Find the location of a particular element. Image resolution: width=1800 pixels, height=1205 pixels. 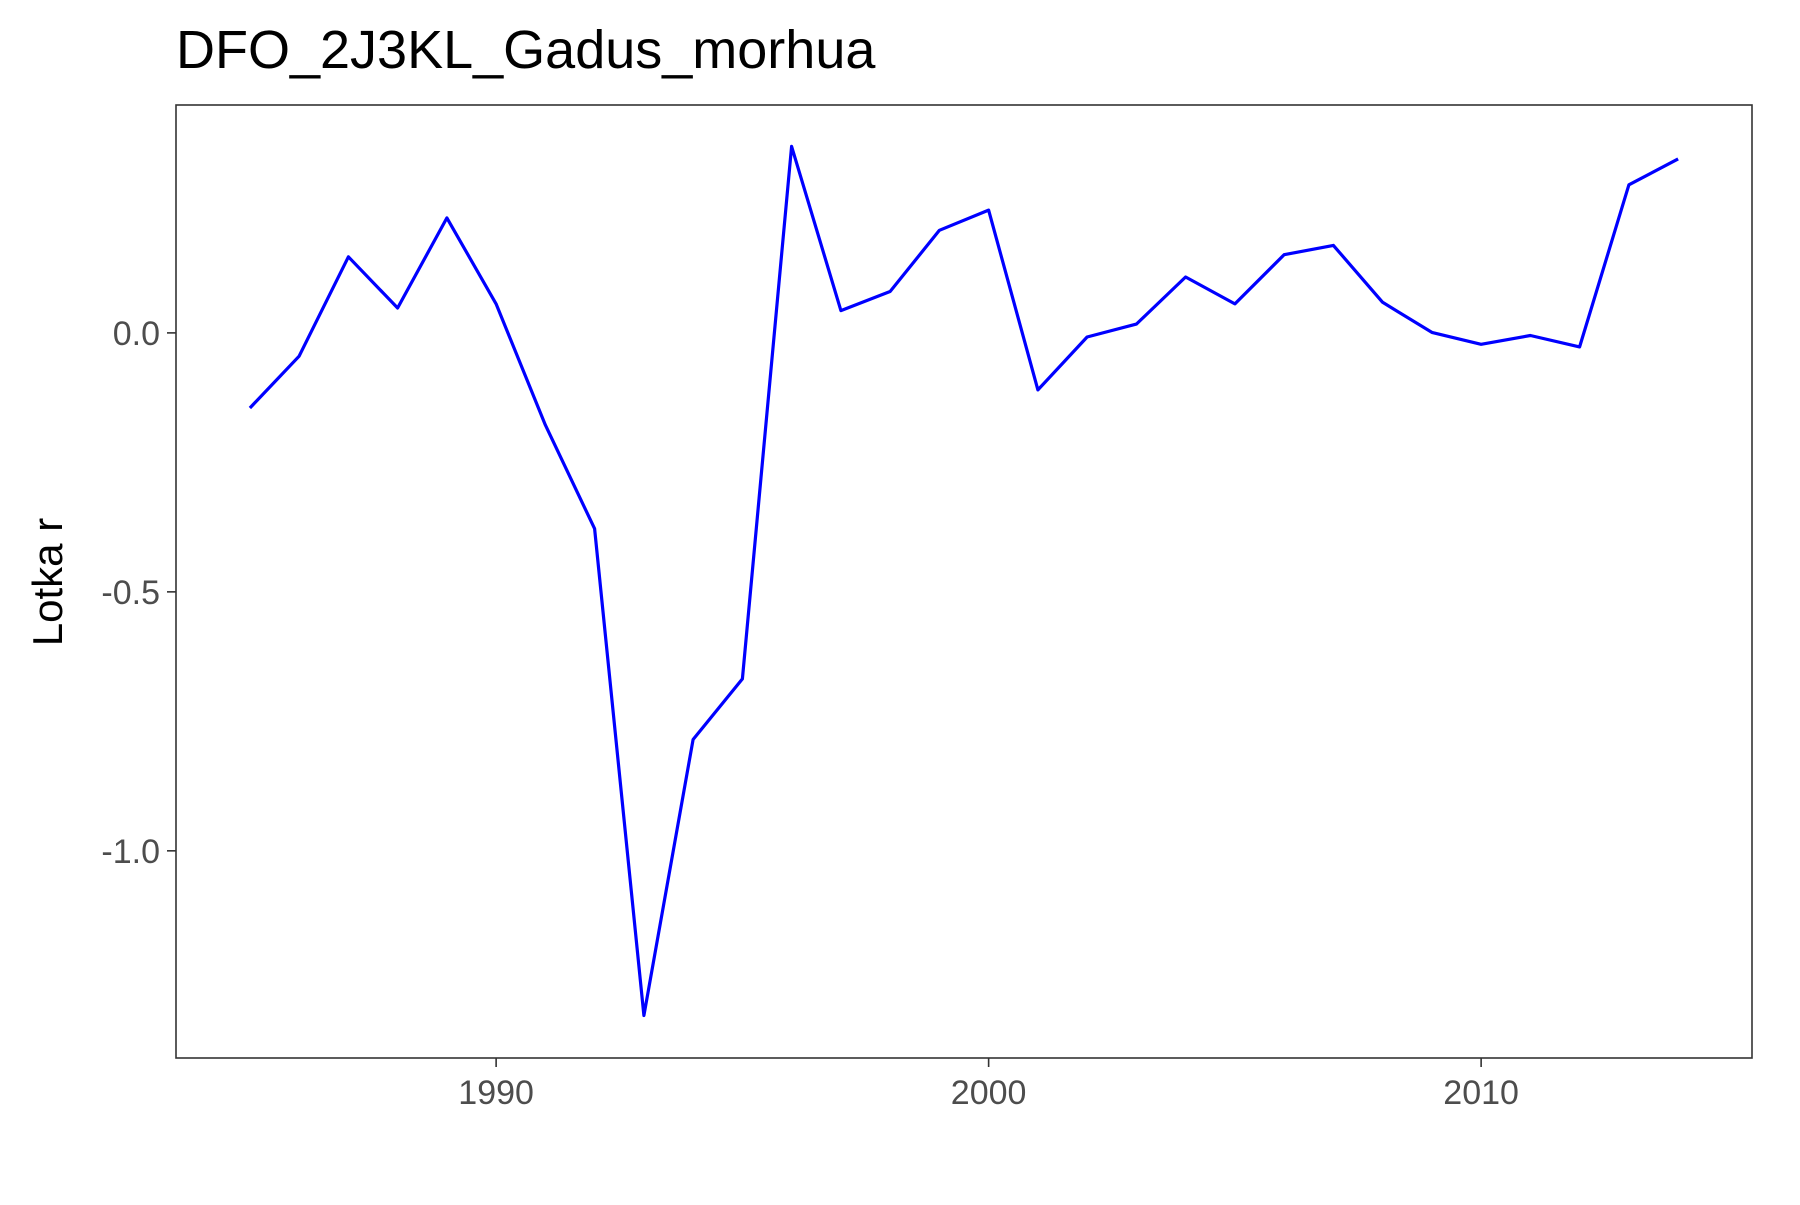

y-tick-label: 0.0 is located at coordinates (136, 334).